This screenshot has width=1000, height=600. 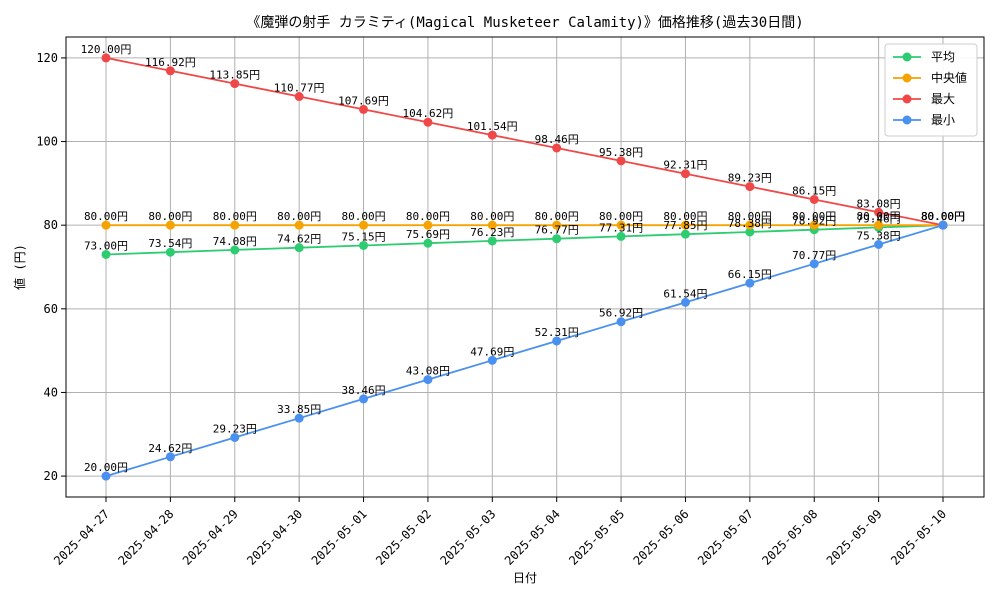 What do you see at coordinates (47, 58) in the screenshot?
I see `y-tick-label: 120` at bounding box center [47, 58].